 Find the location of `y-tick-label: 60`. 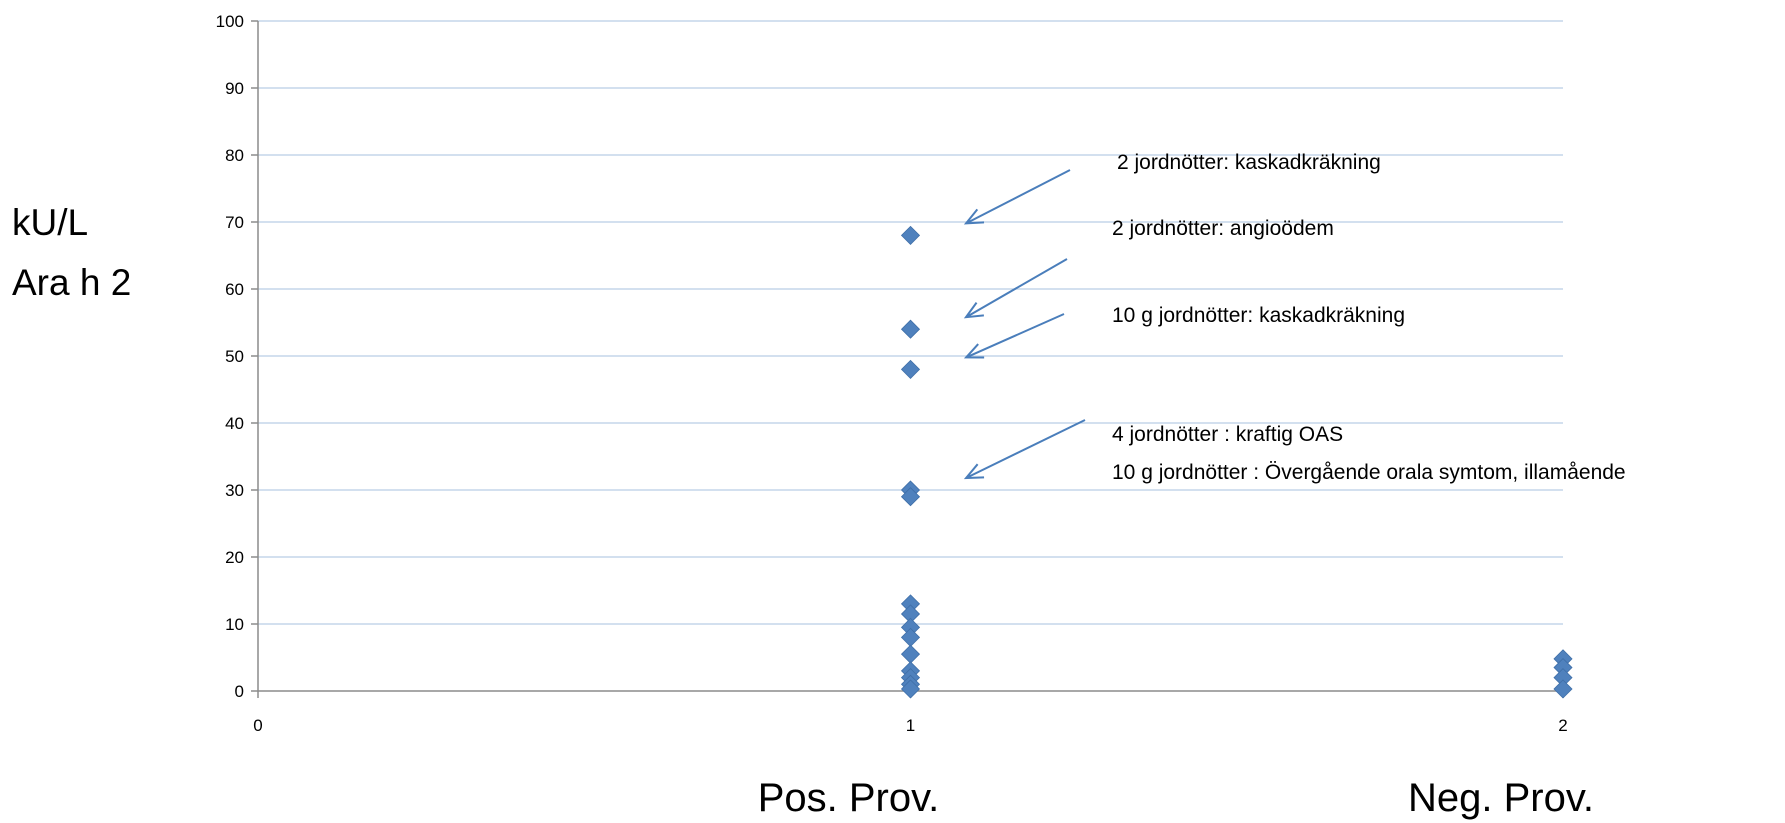

y-tick-label: 60 is located at coordinates (234, 289).